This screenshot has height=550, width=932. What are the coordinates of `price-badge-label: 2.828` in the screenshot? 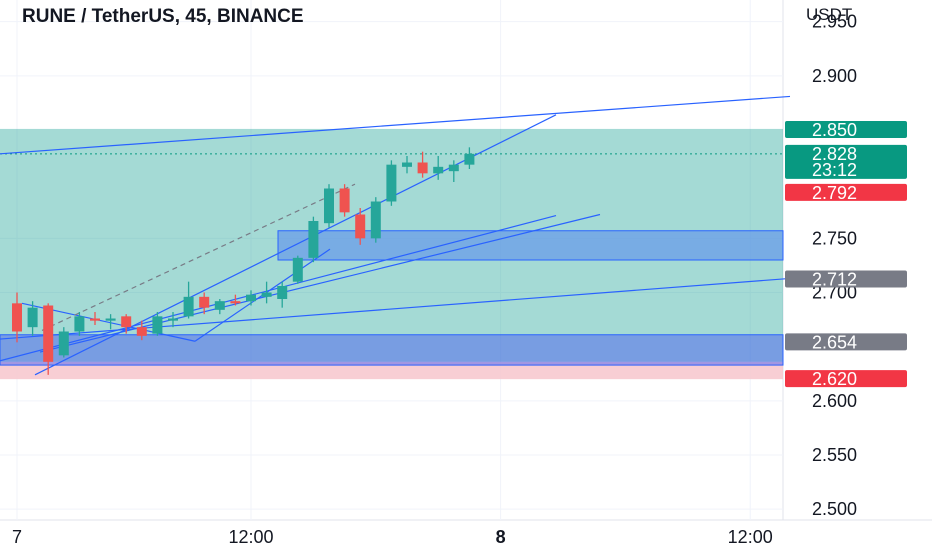 It's located at (834, 154).